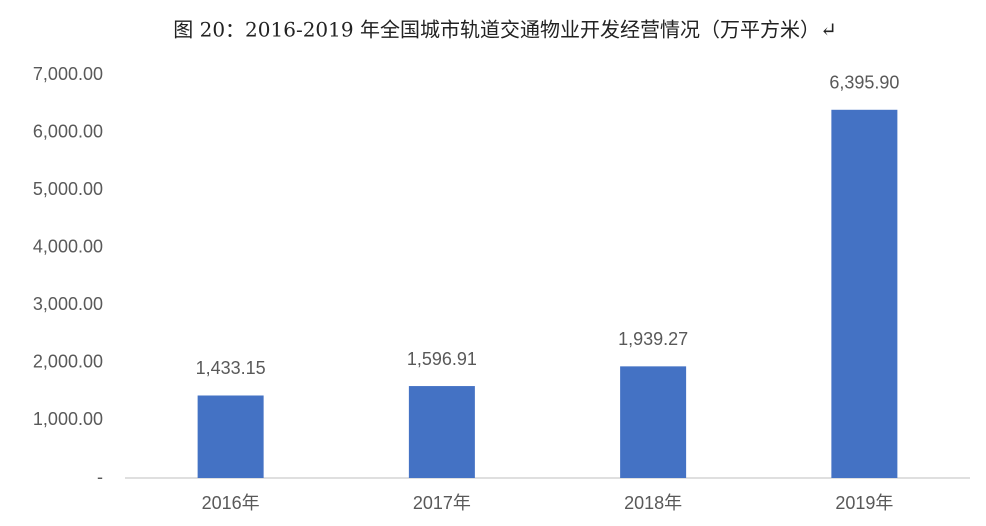 The height and width of the screenshot is (526, 986). I want to click on x-tick-label: 2017年, so click(442, 503).